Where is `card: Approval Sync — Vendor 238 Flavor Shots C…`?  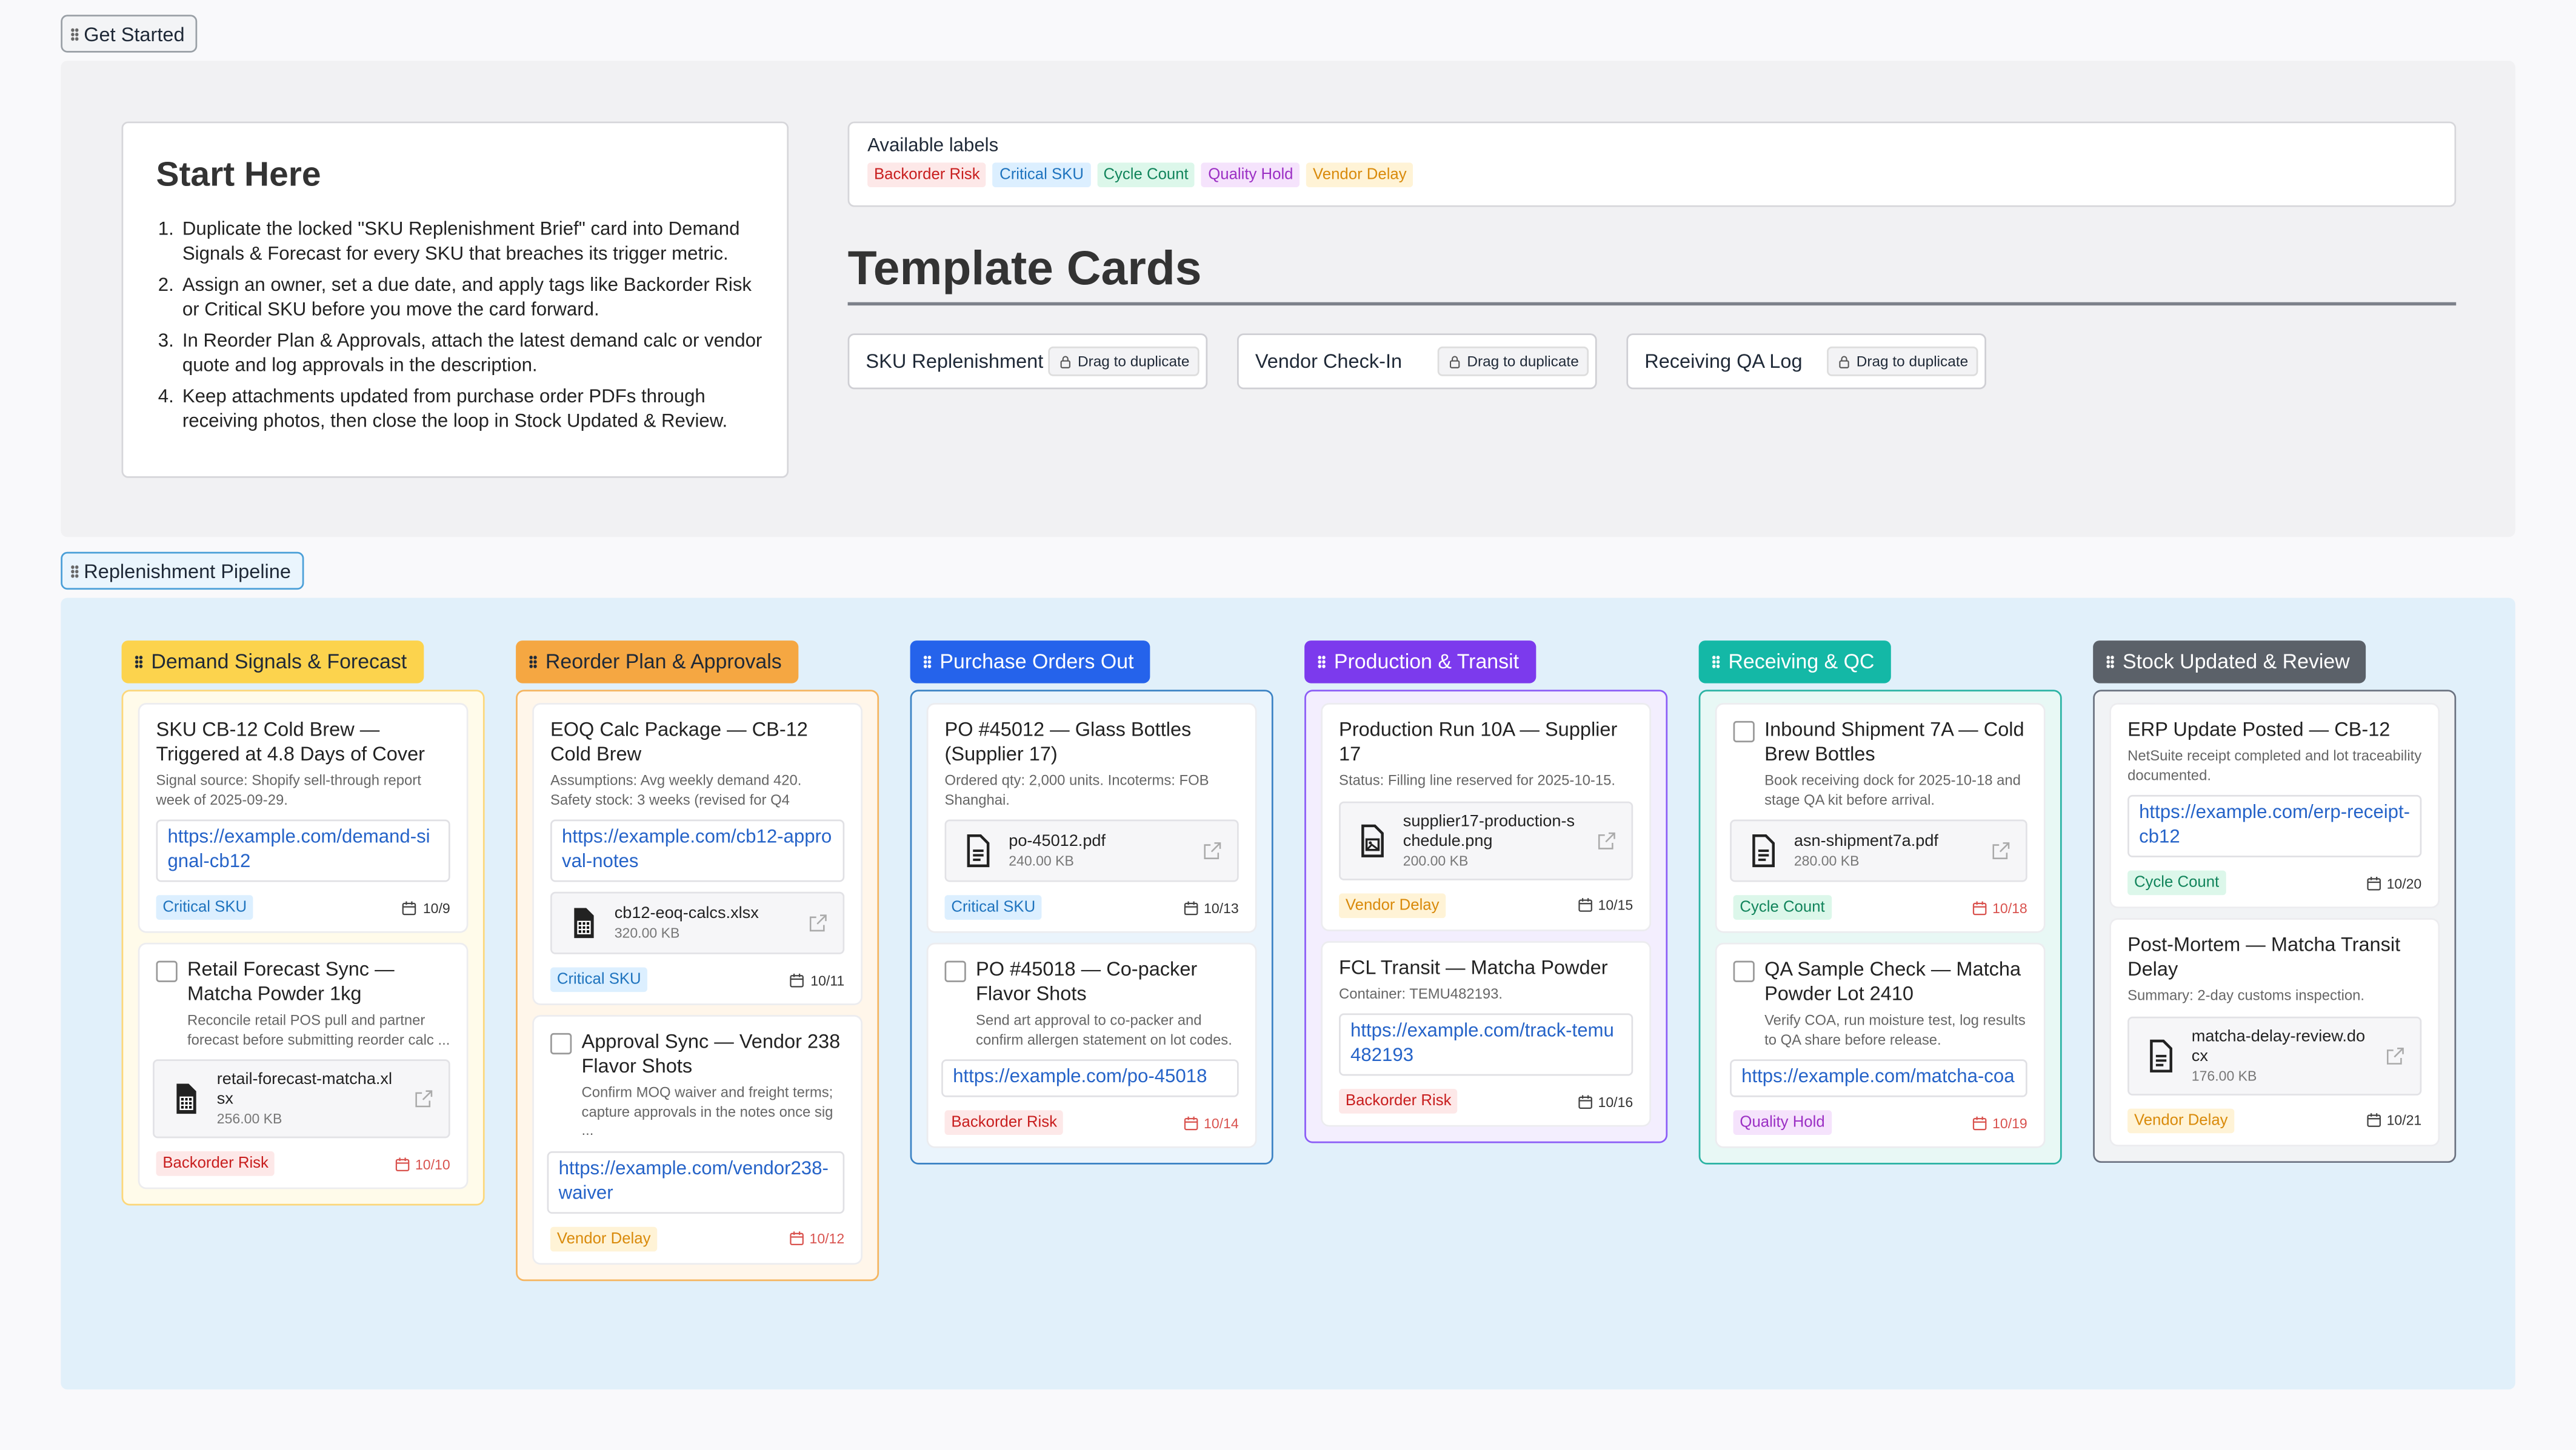 card: Approval Sync — Vendor 238 Flavor Shots C… is located at coordinates (697, 1139).